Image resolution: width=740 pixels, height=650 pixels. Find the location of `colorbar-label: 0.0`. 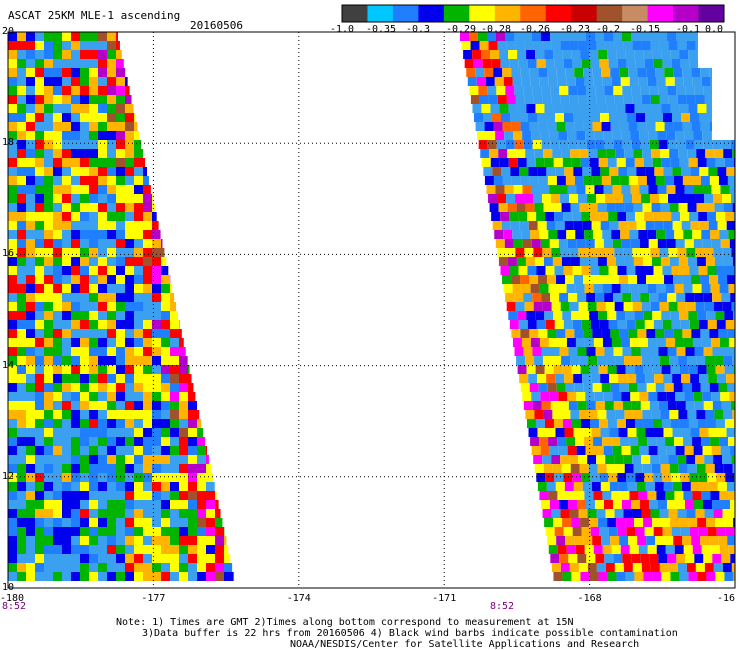

colorbar-label: 0.0 is located at coordinates (714, 29).